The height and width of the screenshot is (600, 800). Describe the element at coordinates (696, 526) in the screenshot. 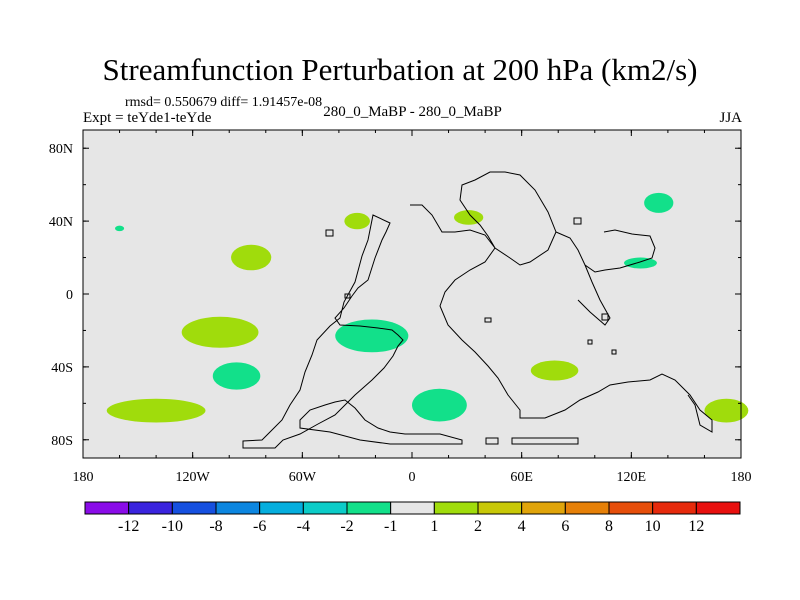

I see `colorbar-label: 12` at that location.